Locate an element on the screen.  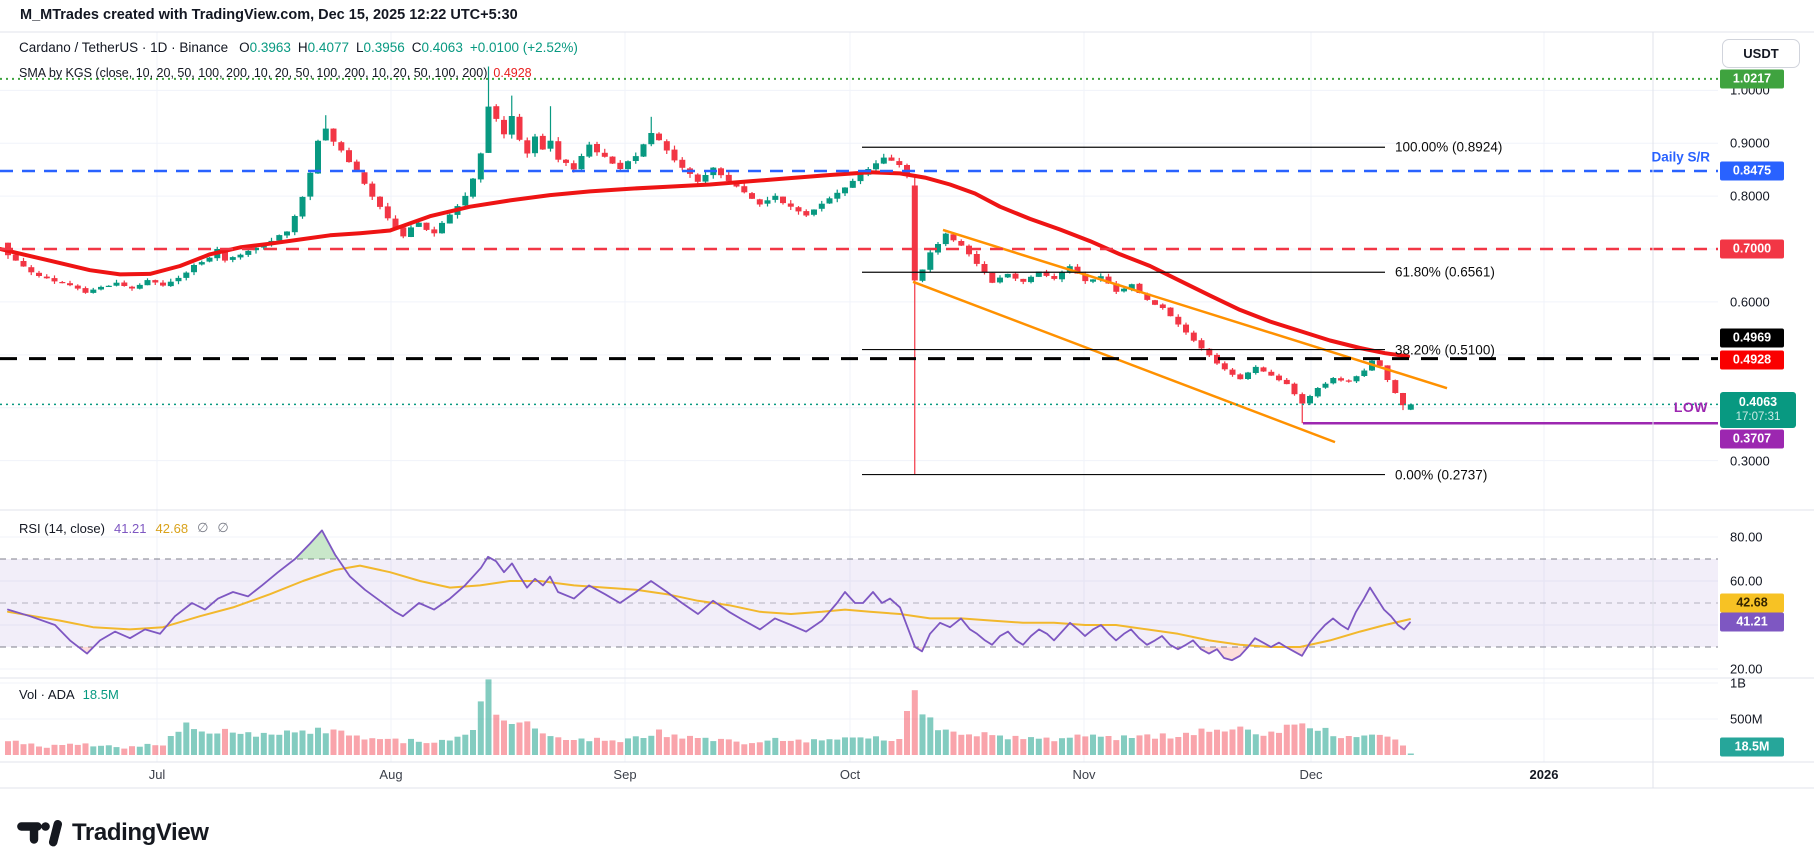
low-price-badge: 0.3707 is located at coordinates (1752, 439).